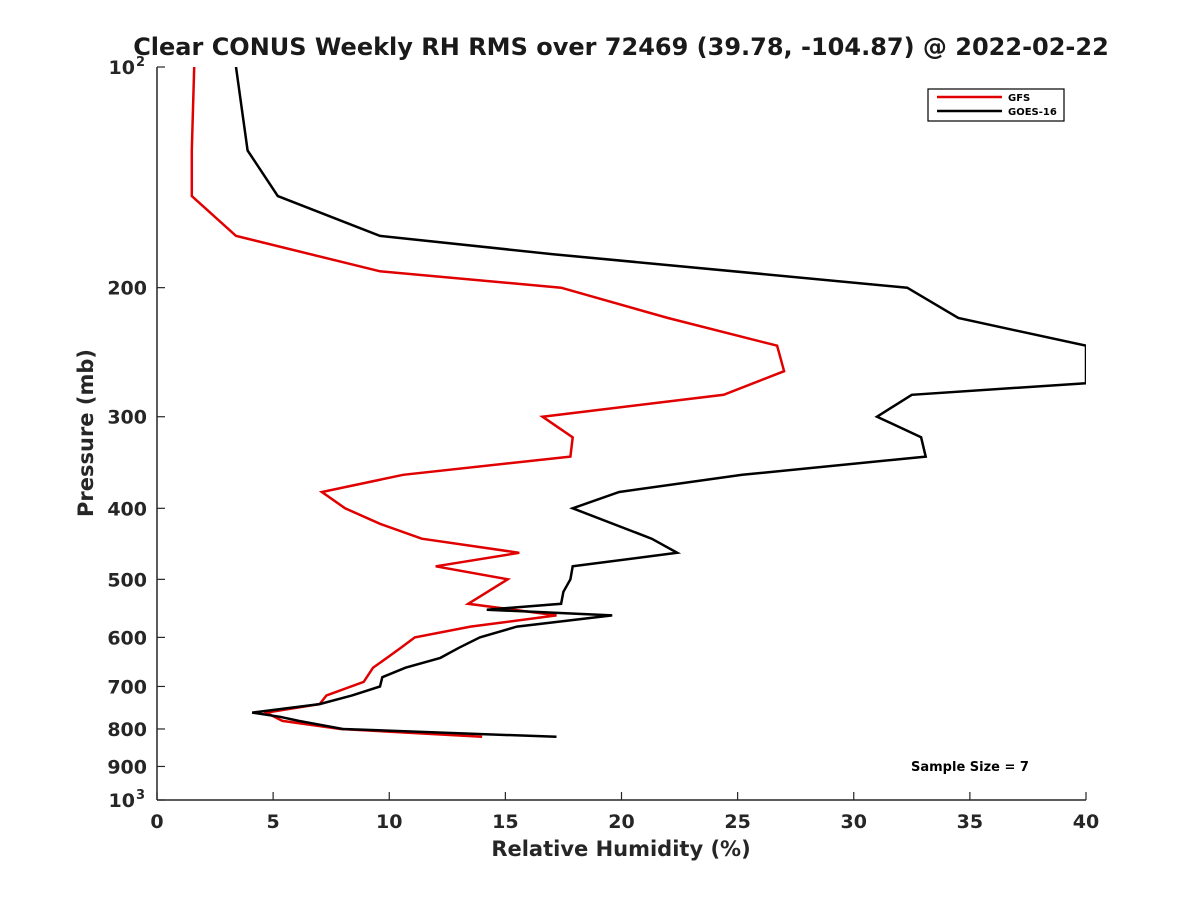 This screenshot has width=1200, height=900. What do you see at coordinates (156, 822) in the screenshot?
I see `x-tick-label: 0` at bounding box center [156, 822].